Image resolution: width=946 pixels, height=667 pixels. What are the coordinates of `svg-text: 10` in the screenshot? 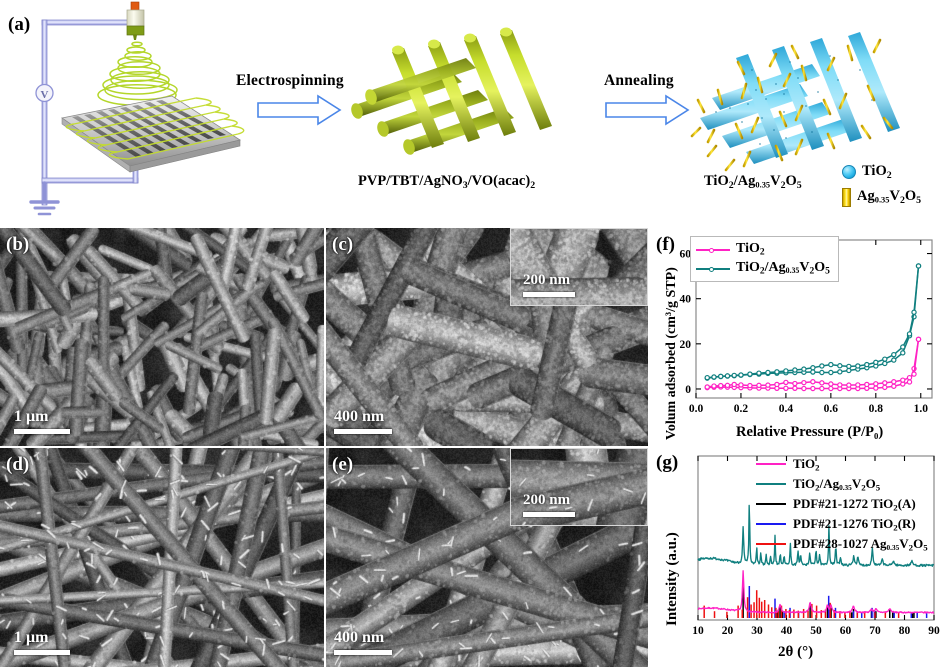 It's located at (698, 631).